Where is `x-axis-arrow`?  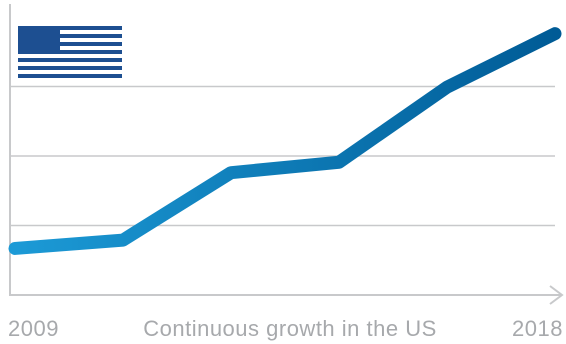
x-axis-arrow is located at coordinates (556, 295).